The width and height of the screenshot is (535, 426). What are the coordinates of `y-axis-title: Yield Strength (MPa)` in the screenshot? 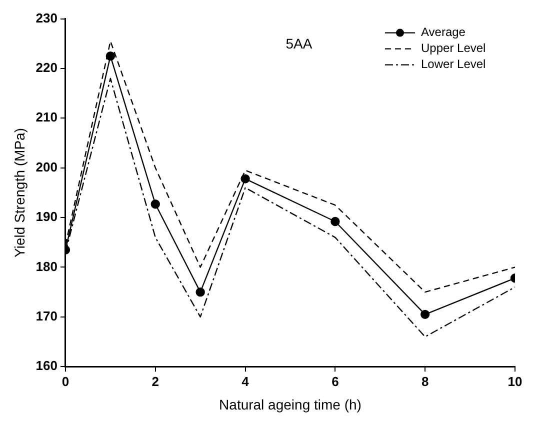 It's located at (19, 193).